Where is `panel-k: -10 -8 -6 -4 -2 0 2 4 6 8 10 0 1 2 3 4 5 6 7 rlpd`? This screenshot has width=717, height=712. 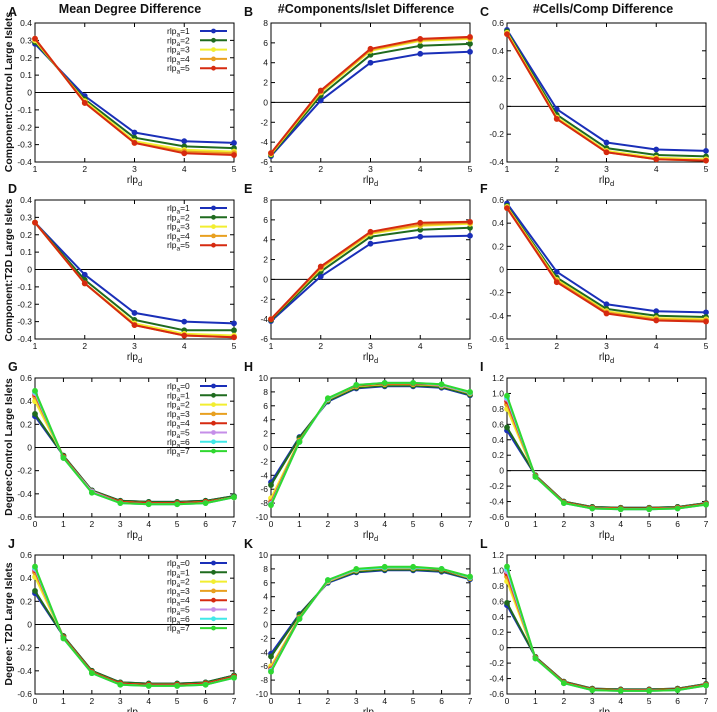 panel-k: -10 -8 -6 -4 -2 0 2 4 6 8 10 0 1 2 3 4 5 6 7 rlpd is located at coordinates (364, 631).